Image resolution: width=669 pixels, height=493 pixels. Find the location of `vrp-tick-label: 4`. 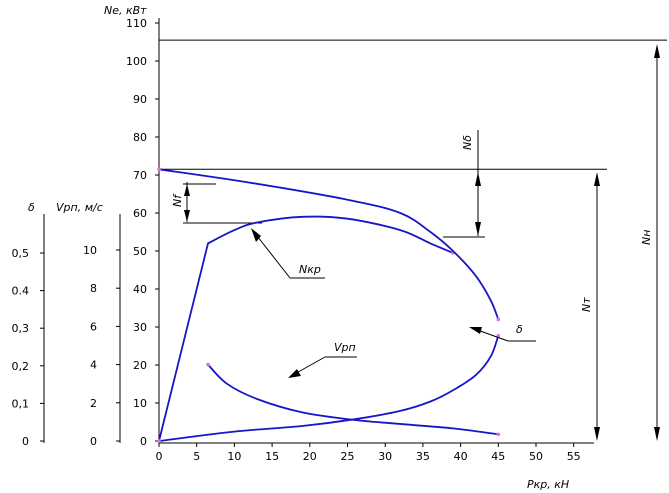

vrp-tick-label: 4 is located at coordinates (93, 365).